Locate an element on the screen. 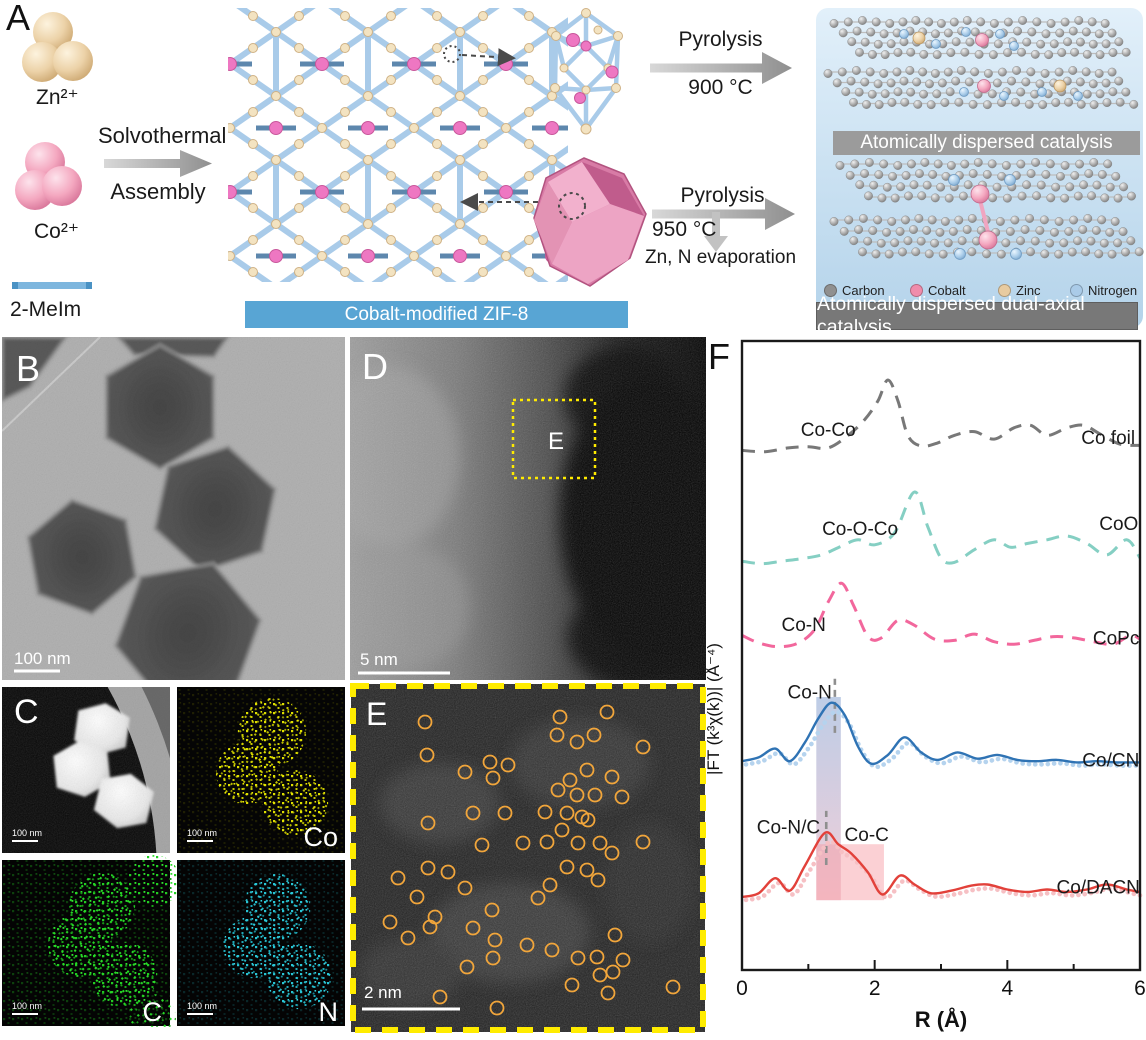  c-map-image: C 100 nm is located at coordinates (91, 941).